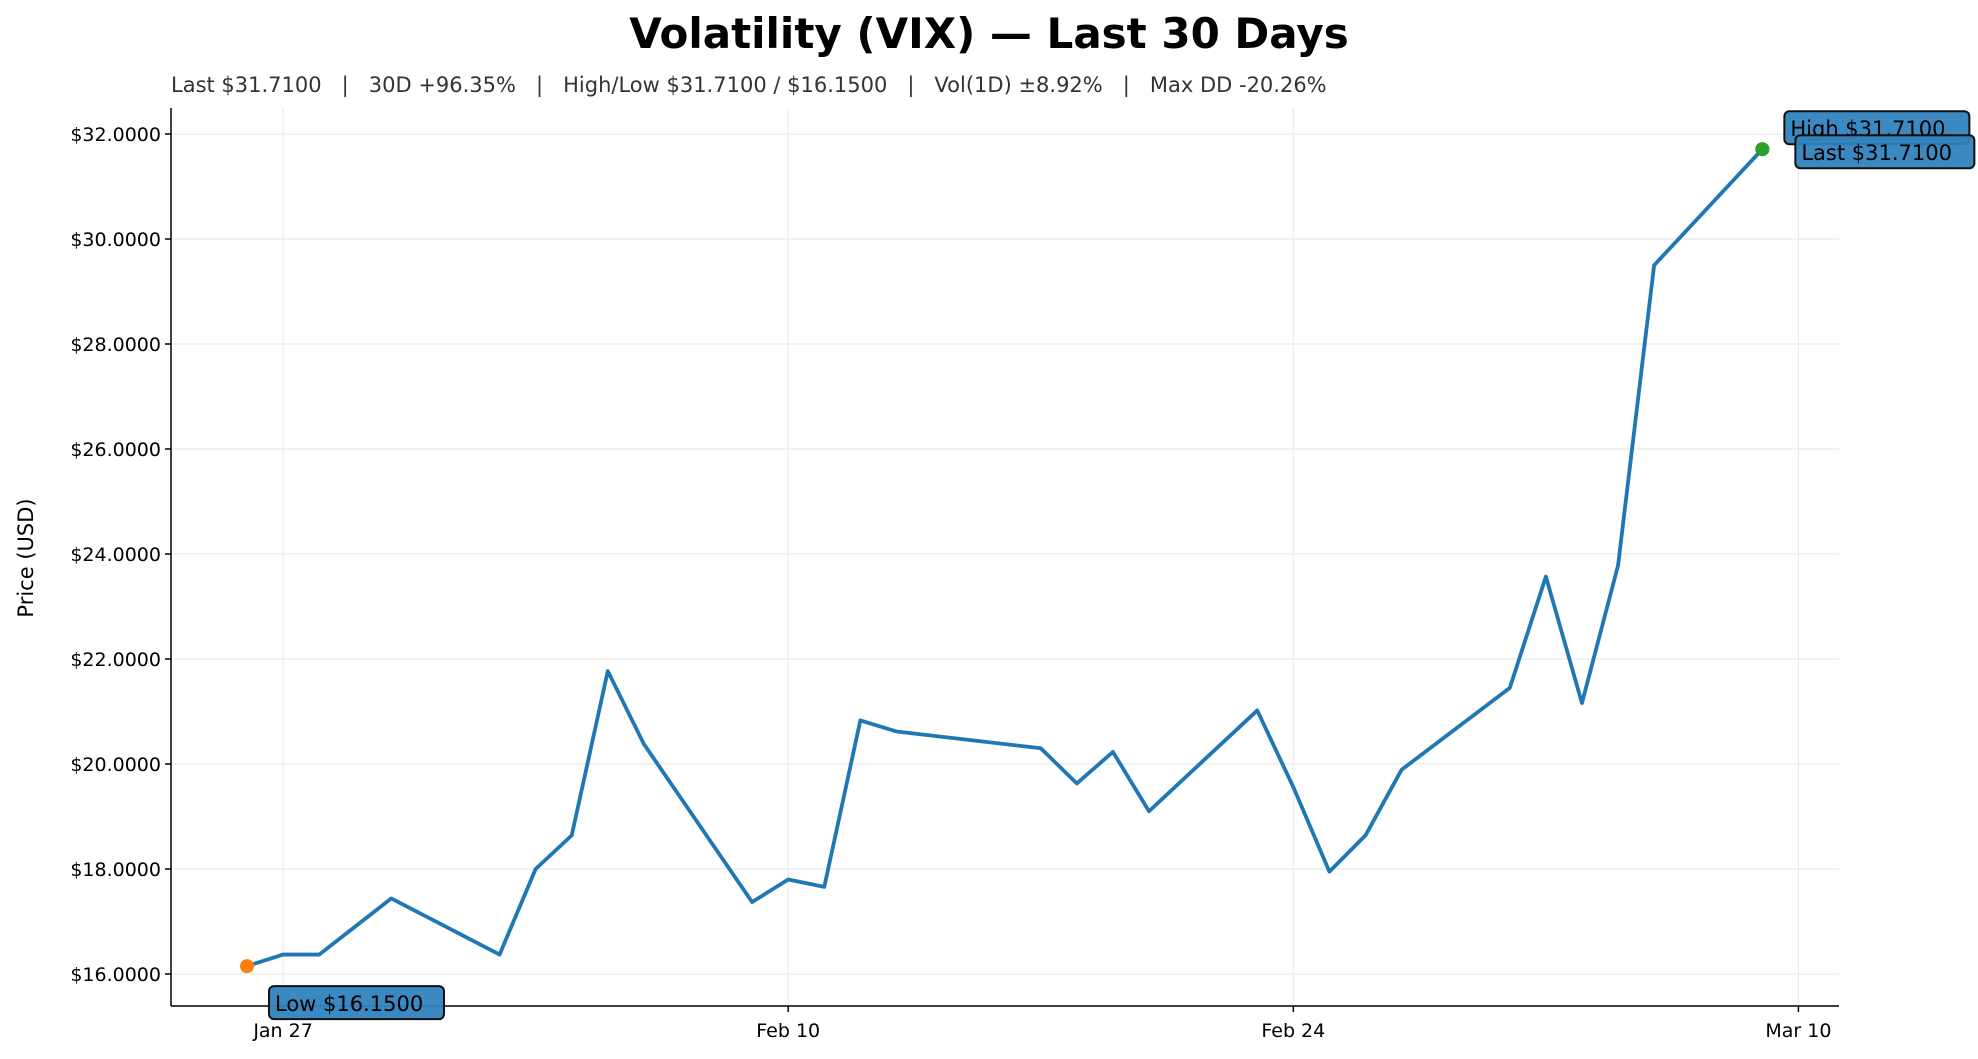 The height and width of the screenshot is (1059, 1978). What do you see at coordinates (115, 555) in the screenshot?
I see `y-tick-label: $24.0000` at bounding box center [115, 555].